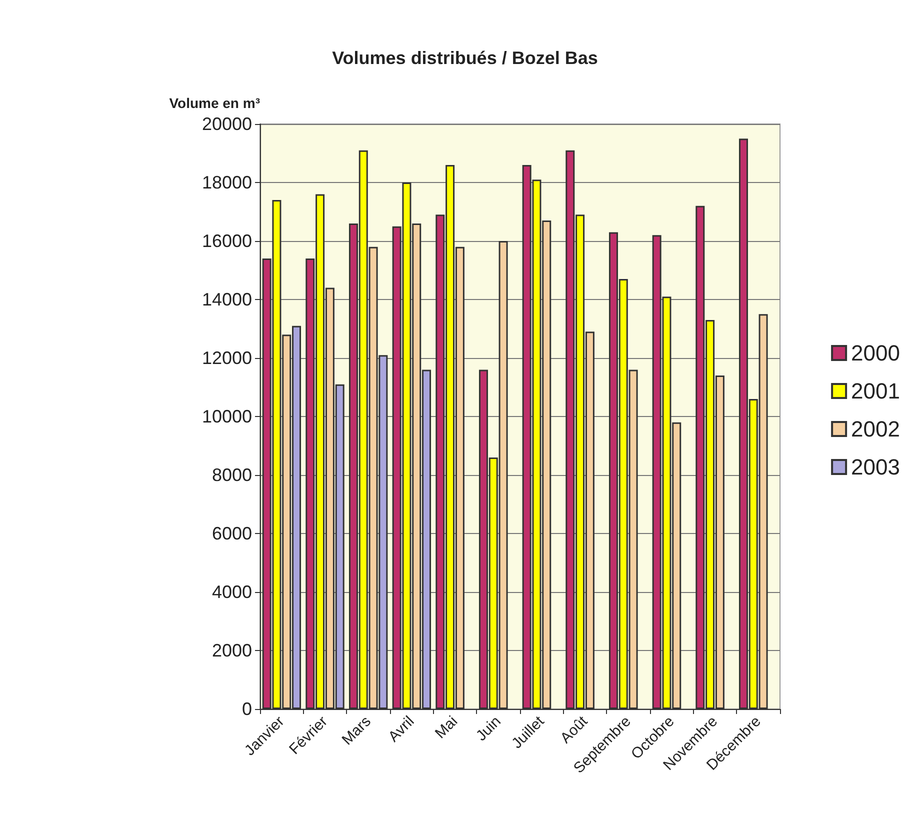 The image size is (920, 820). Describe the element at coordinates (465, 58) in the screenshot. I see `chart-title: Volumes distribués / Bozel Bas` at that location.